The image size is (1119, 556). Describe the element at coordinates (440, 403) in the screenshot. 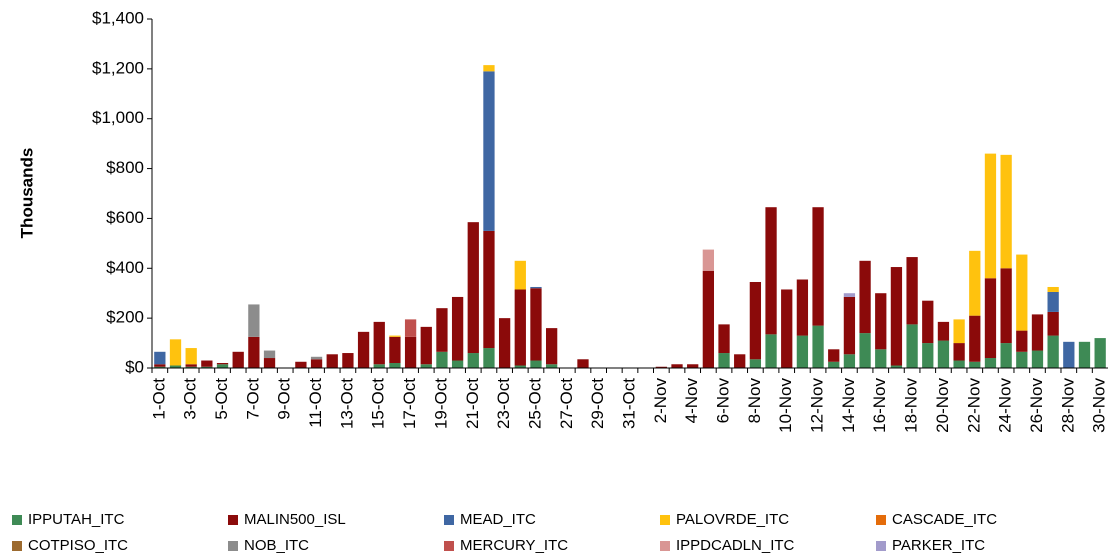

I see `x-tick-label: 19-Oct` at that location.